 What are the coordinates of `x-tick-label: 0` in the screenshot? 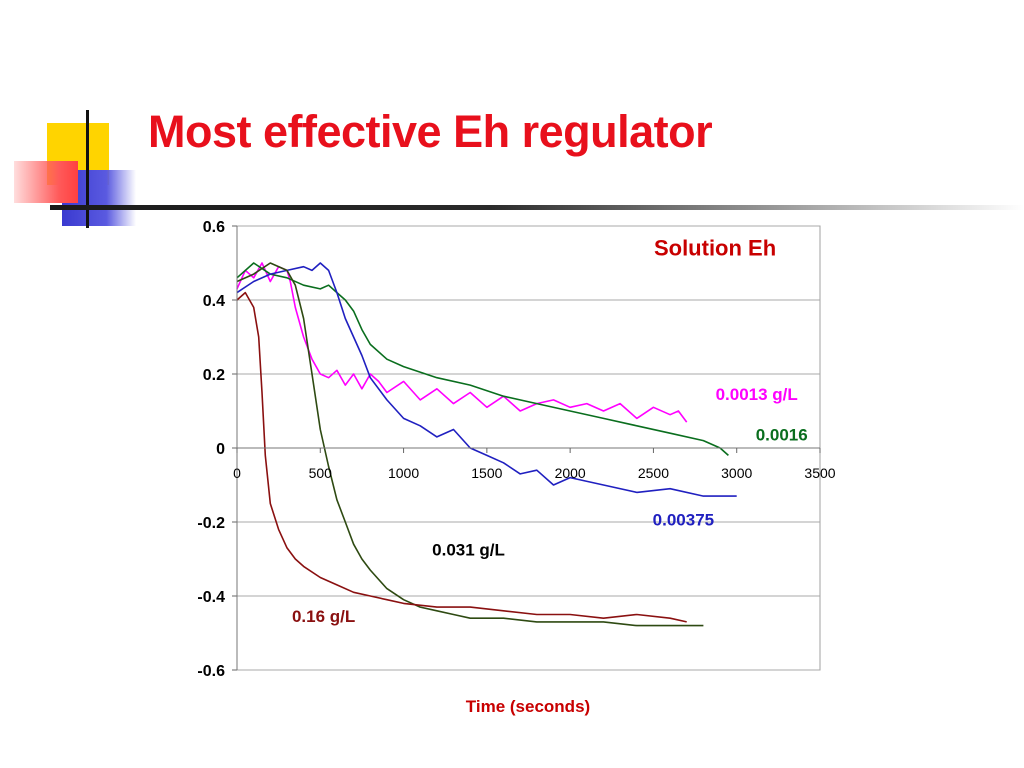 It's located at (237, 473).